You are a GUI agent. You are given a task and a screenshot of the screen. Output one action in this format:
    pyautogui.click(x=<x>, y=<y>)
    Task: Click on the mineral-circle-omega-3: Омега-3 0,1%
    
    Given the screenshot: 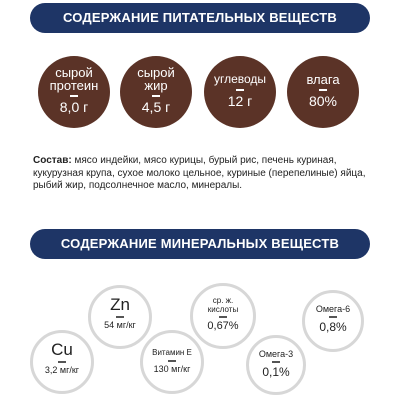 What is the action you would take?
    pyautogui.click(x=276, y=365)
    